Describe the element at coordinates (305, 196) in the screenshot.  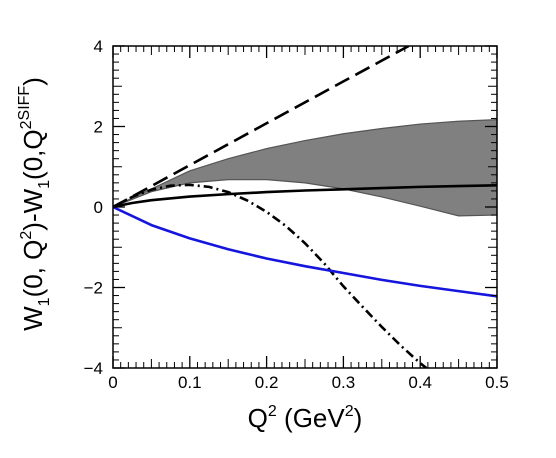
I see `black-solid-curve` at that location.